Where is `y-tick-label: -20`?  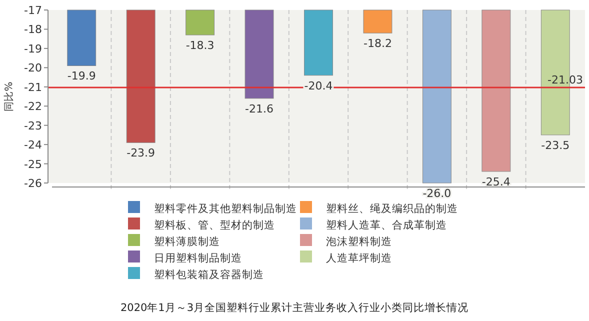
y-tick-label: -20 is located at coordinates (33, 68).